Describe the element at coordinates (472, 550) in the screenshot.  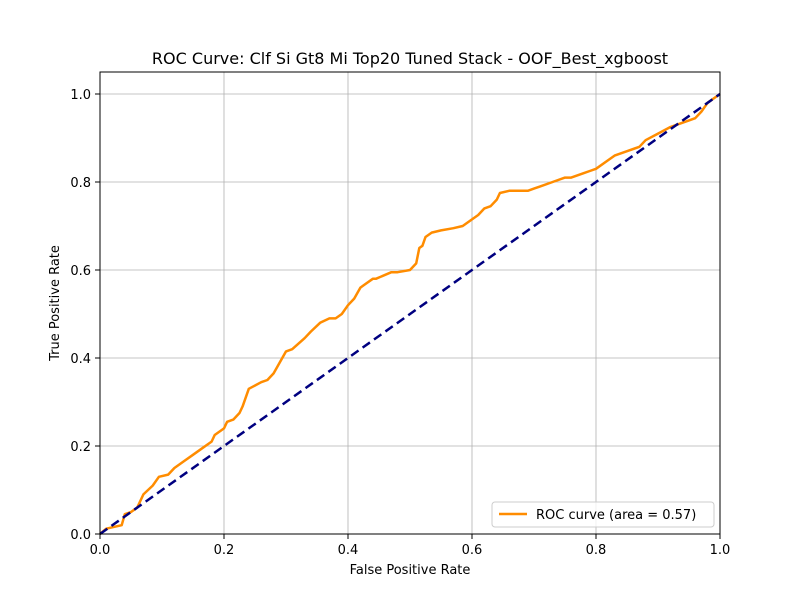
I see `x-tick-label: 0.6` at that location.